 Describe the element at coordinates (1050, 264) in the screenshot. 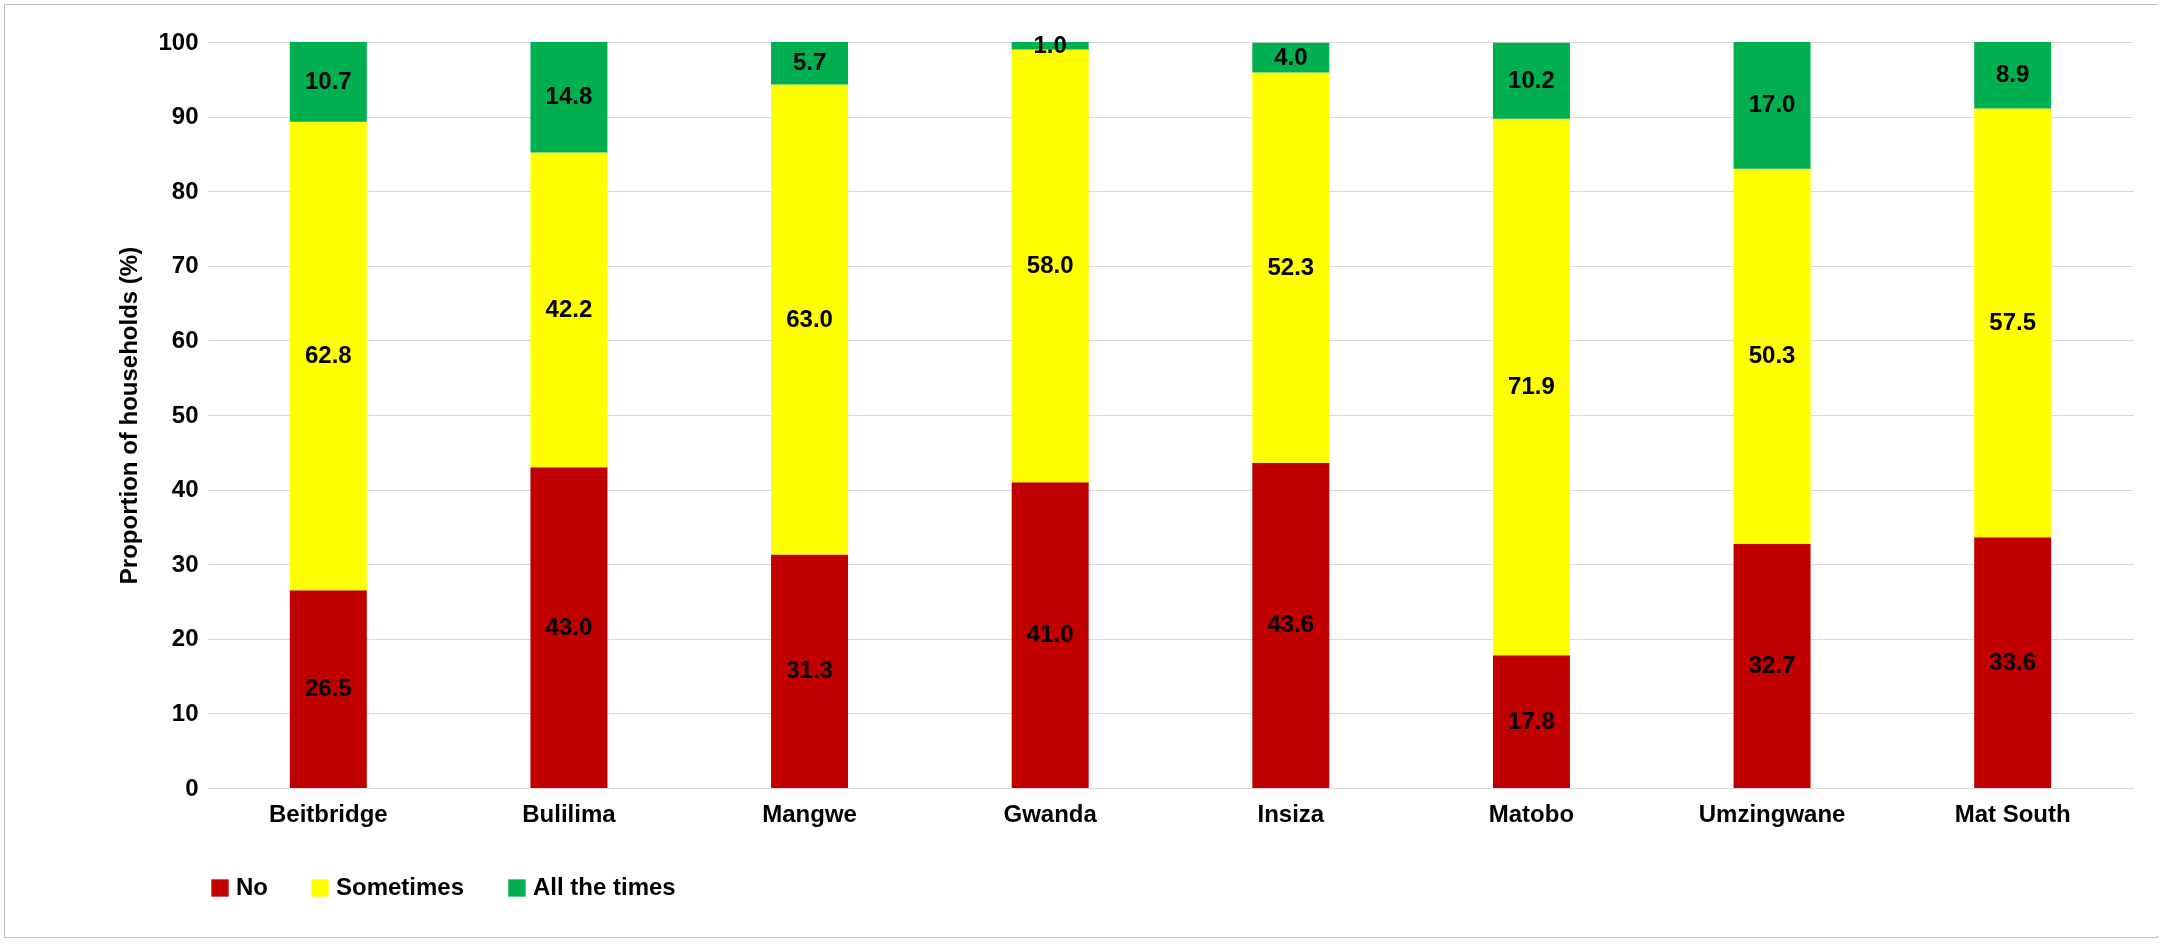

I see `data-label: 58.0` at that location.